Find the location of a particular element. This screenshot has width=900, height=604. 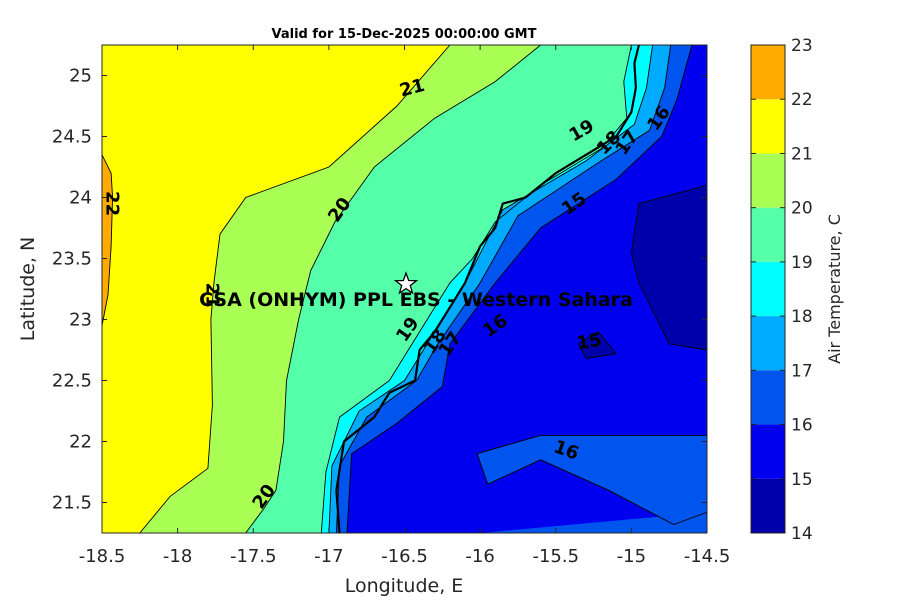

x-tick-label-4: -16.5 is located at coordinates (404, 556).